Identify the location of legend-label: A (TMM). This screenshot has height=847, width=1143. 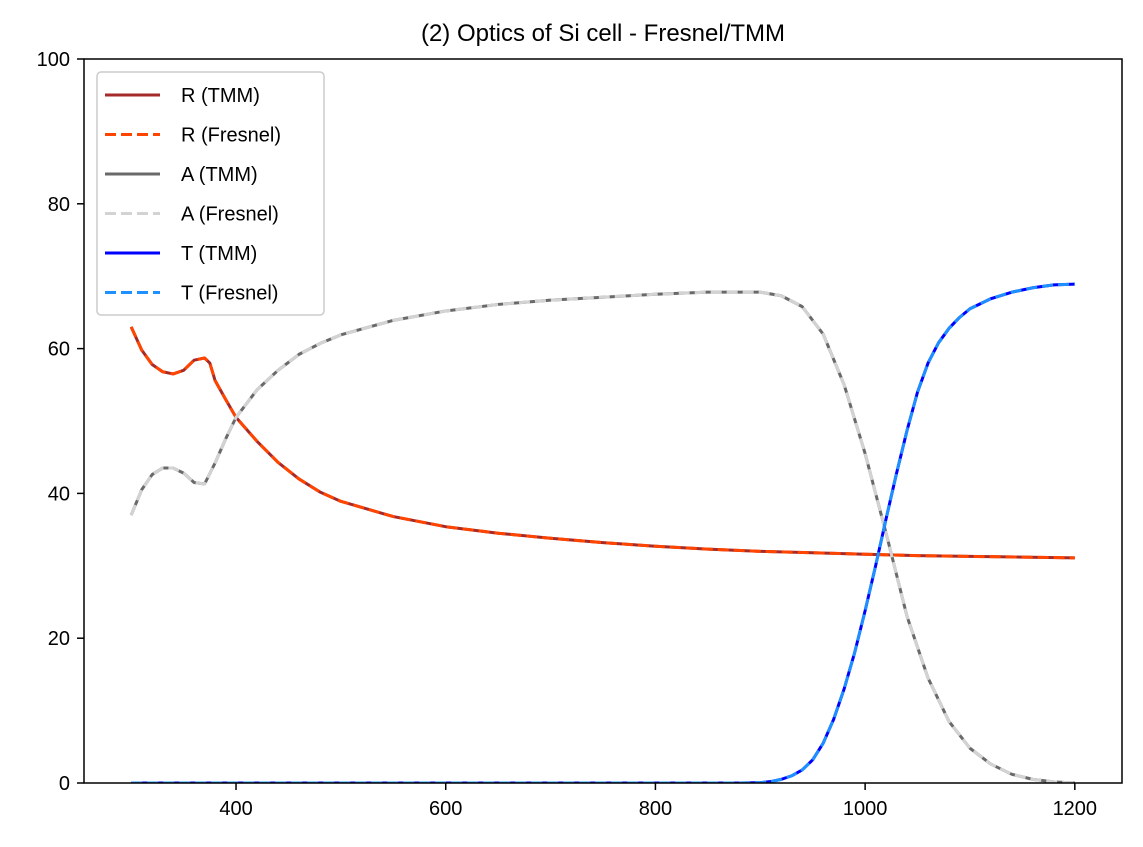
(219, 175).